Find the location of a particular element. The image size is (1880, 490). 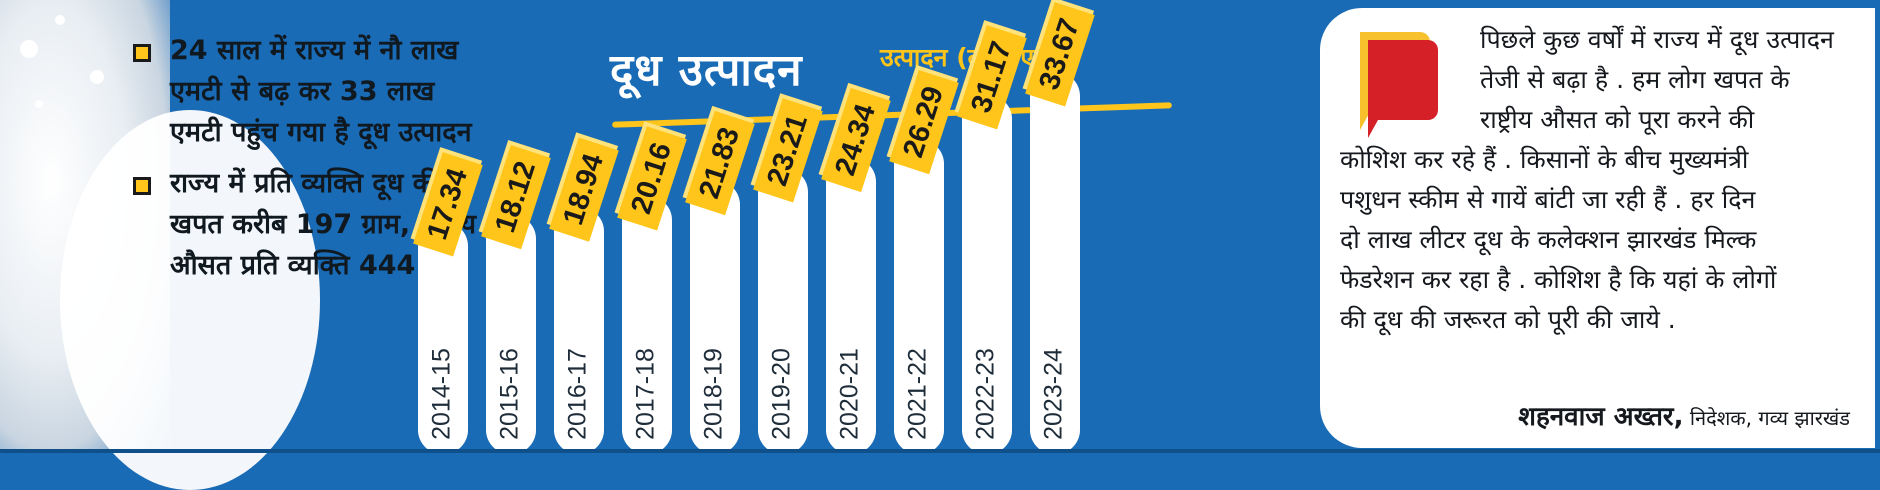

value-tag: 26.29 is located at coordinates (922, 119).